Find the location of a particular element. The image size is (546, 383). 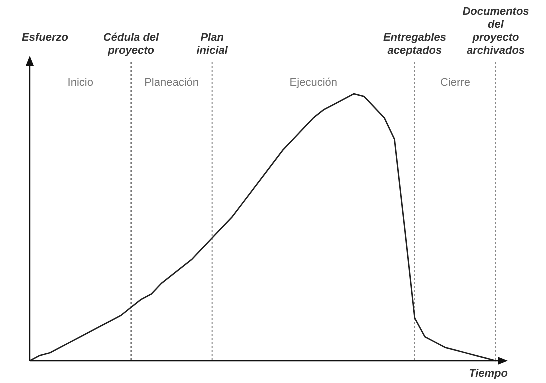

x-axis-title: Tiempo is located at coordinates (488, 374).